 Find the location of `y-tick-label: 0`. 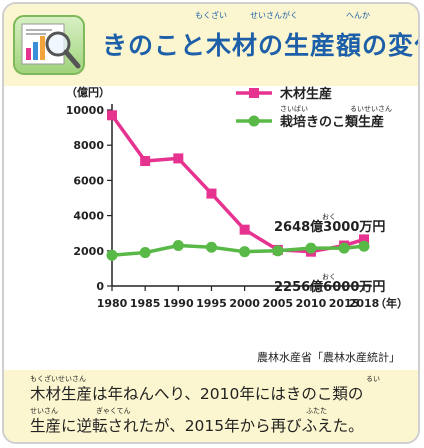

y-tick-label: 0 is located at coordinates (100, 286).